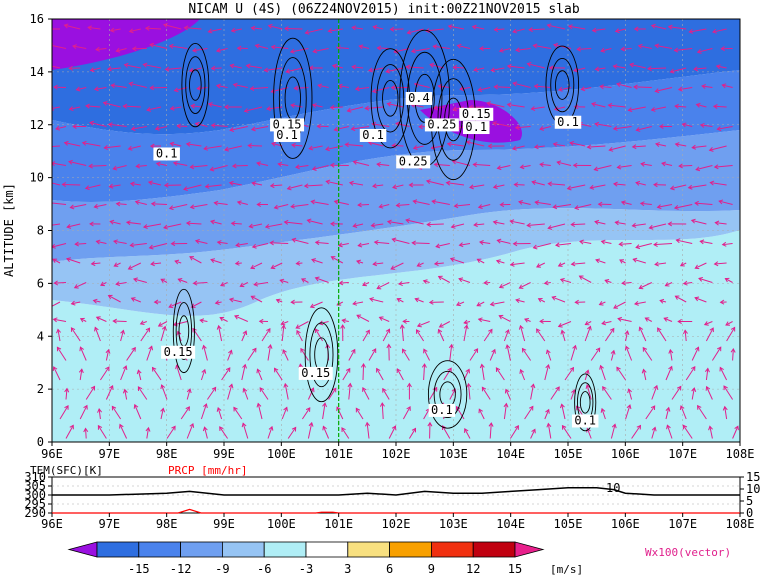 The width and height of the screenshot is (767, 579). What do you see at coordinates (453, 524) in the screenshot?
I see `surface-x-tick-label: 103E` at bounding box center [453, 524].